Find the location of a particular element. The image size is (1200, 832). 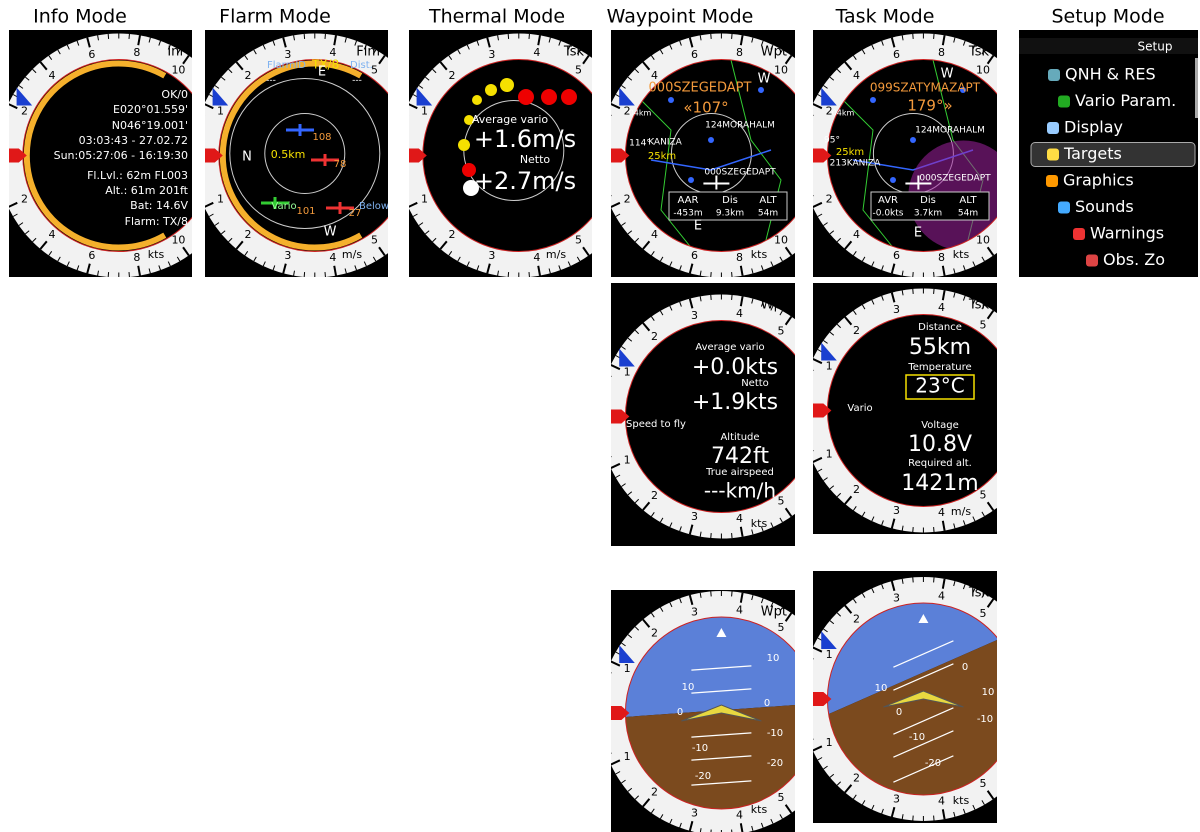

mode-tag: Tsk is located at coordinates (979, 593).